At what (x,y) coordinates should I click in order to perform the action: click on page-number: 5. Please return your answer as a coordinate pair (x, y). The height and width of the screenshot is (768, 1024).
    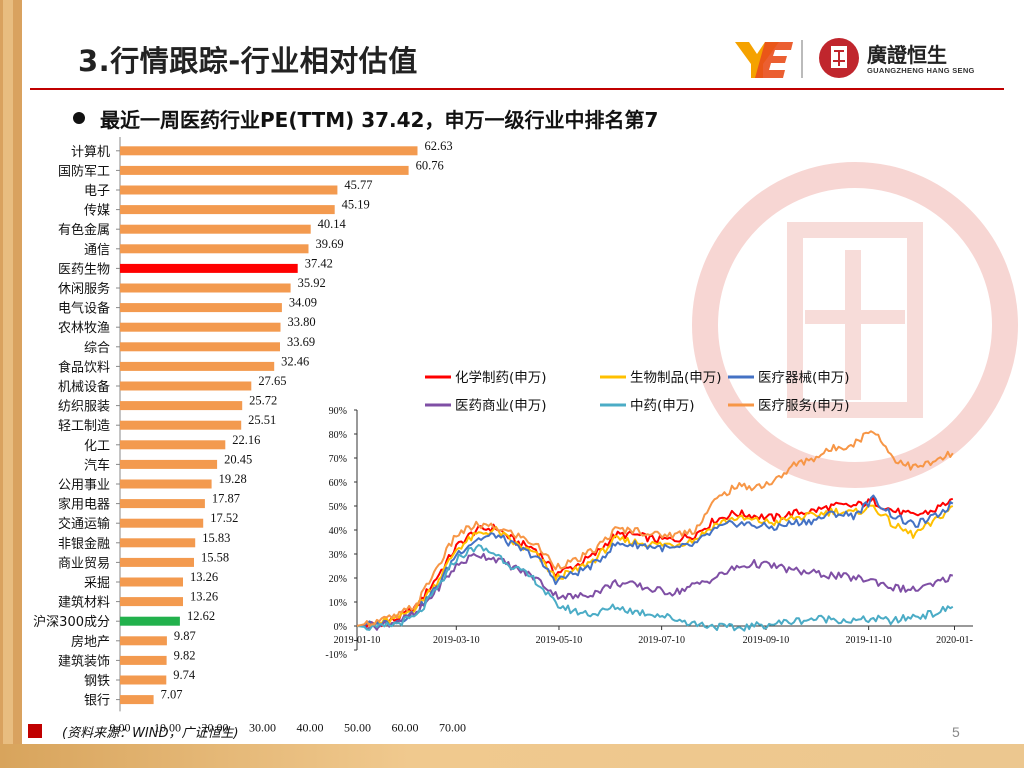
    Looking at the image, I should click on (956, 732).